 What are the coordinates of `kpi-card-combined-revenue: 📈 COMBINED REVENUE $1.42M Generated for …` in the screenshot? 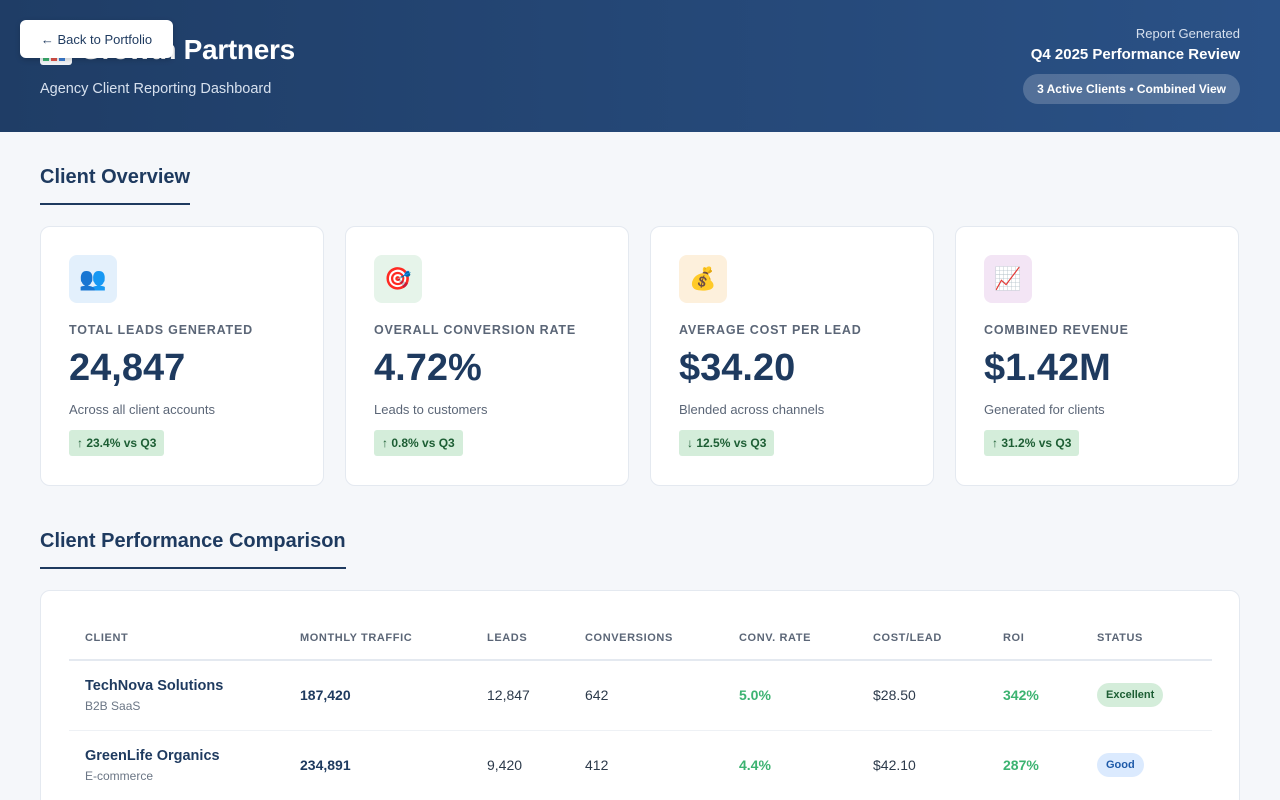 It's located at (1097, 356).